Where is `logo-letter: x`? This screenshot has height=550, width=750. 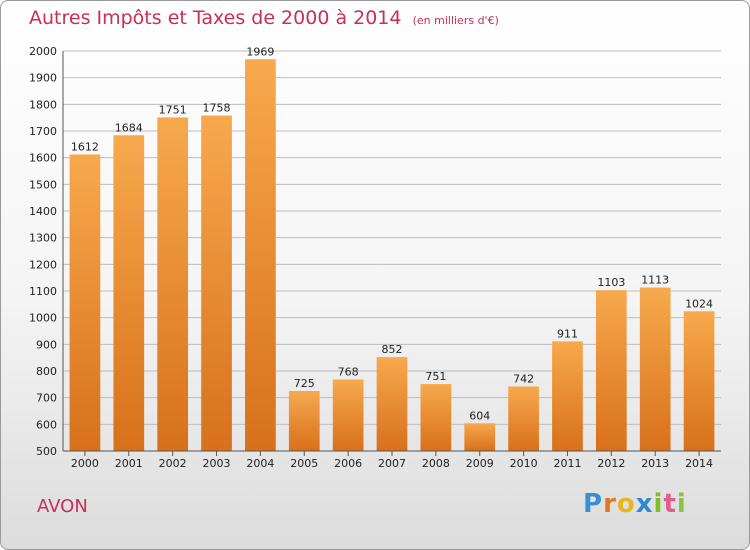
logo-letter: x is located at coordinates (644, 504).